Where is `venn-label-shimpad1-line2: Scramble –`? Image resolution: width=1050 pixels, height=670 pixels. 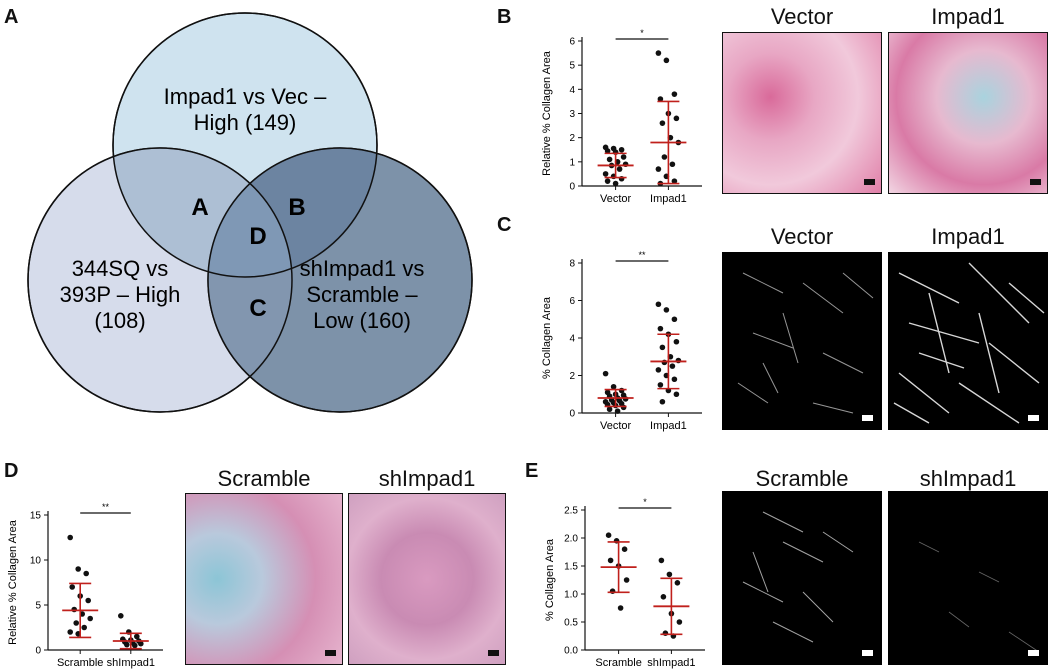
venn-label-shimpad1-line2: Scramble – is located at coordinates (362, 294).